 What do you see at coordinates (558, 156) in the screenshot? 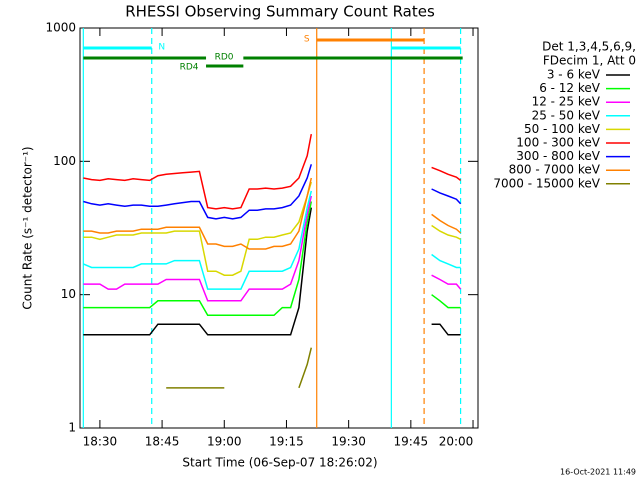
I see `legend-label: 300 - 800 keV` at bounding box center [558, 156].